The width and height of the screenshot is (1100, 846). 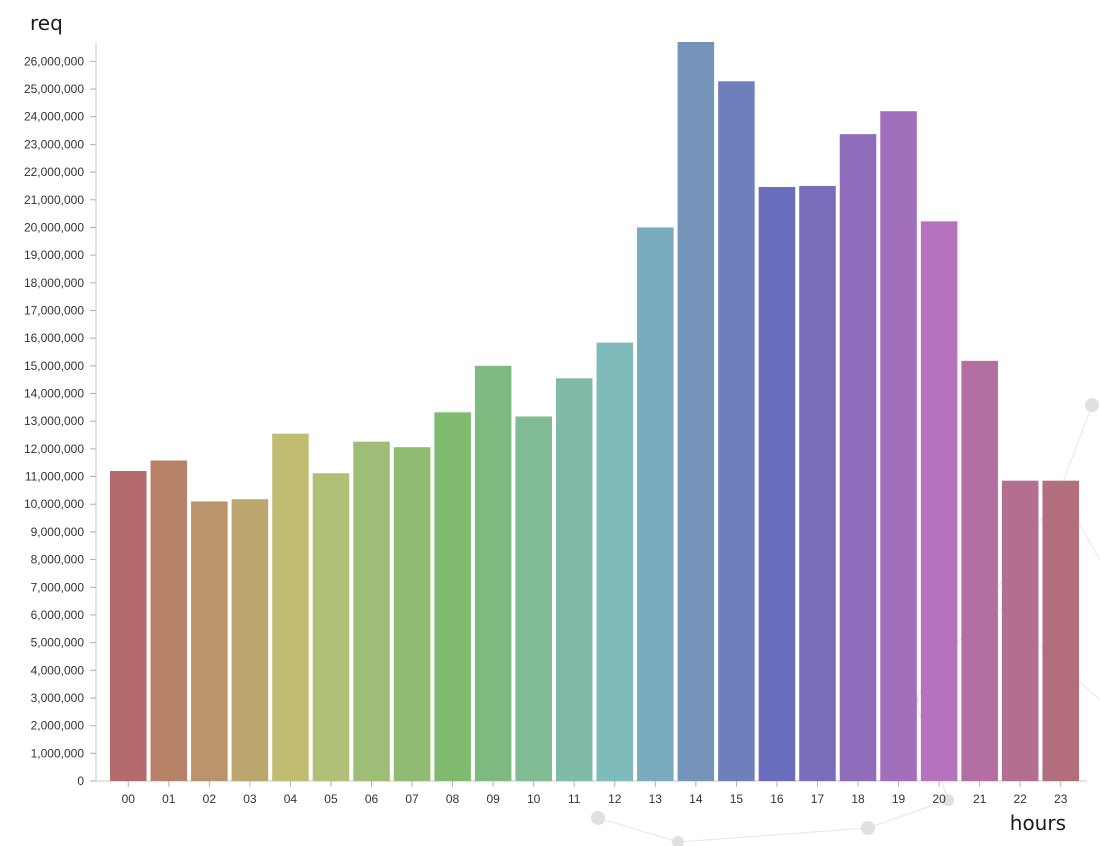 What do you see at coordinates (980, 799) in the screenshot?
I see `x-tick-label: 21` at bounding box center [980, 799].